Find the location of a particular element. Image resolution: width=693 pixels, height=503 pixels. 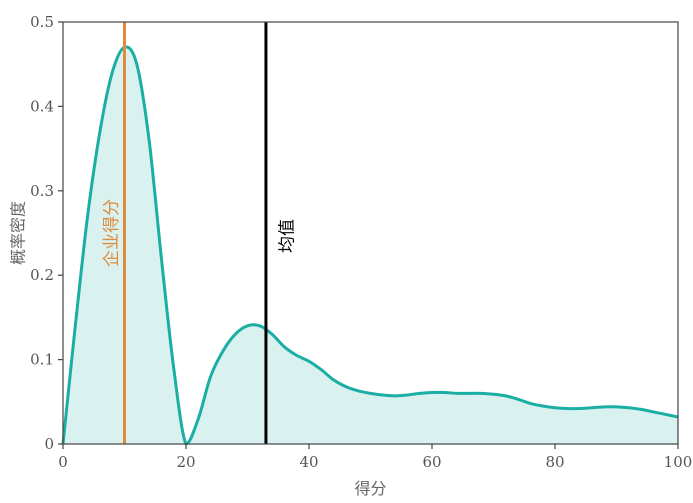

y-axis-title: 概率密度 is located at coordinates (18, 233).